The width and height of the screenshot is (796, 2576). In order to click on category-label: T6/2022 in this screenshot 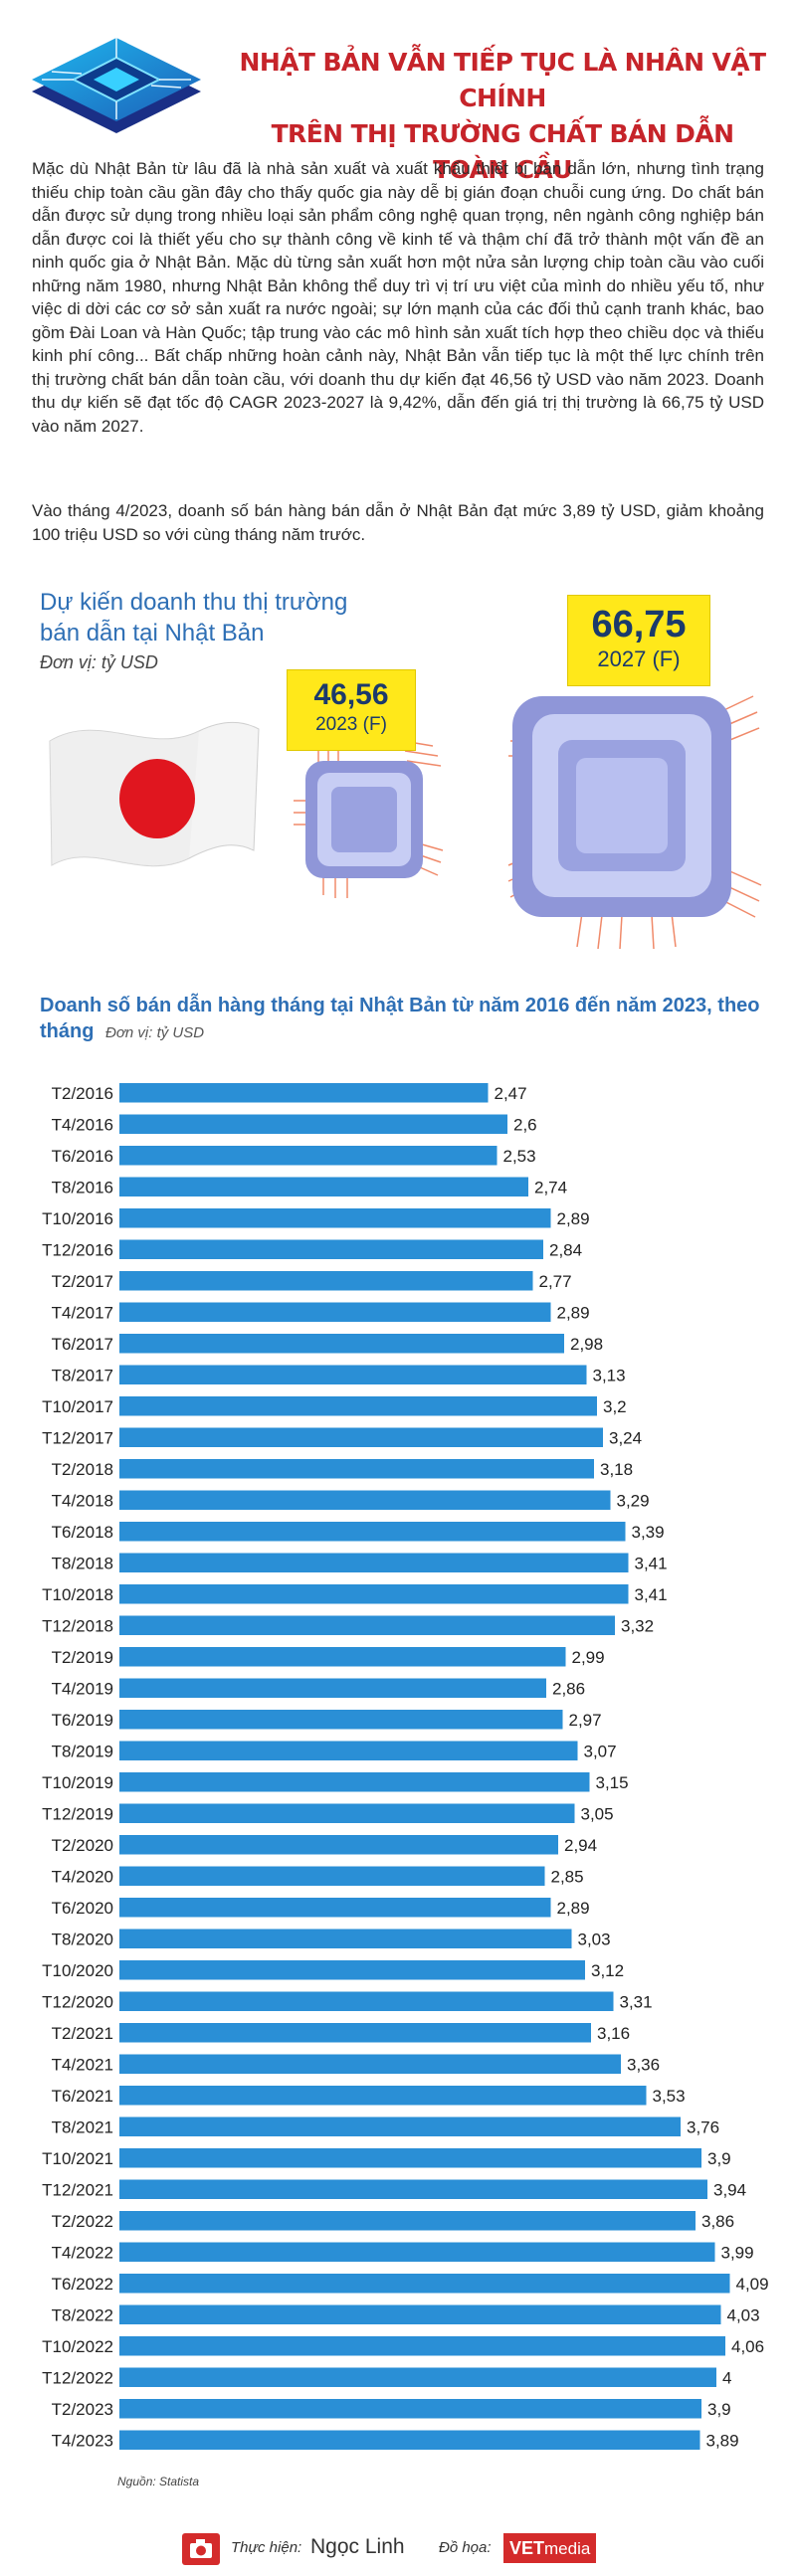, I will do `click(82, 2284)`.